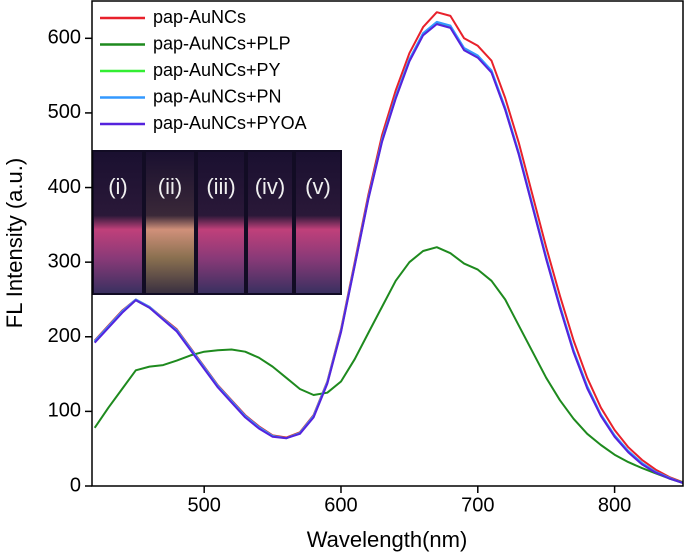 This screenshot has height=558, width=685. Describe the element at coordinates (217, 70) in the screenshot. I see `legend-label: pap-AuNCs+PY` at that location.